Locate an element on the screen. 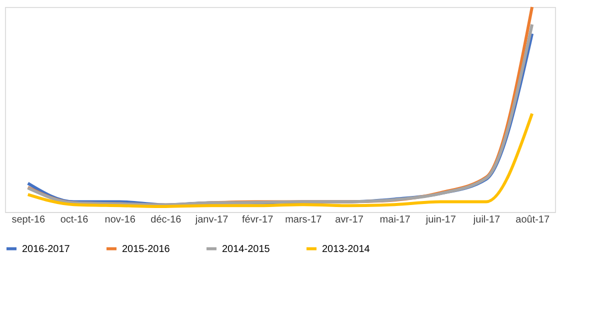  x-tick-label: nov-16 is located at coordinates (120, 220).